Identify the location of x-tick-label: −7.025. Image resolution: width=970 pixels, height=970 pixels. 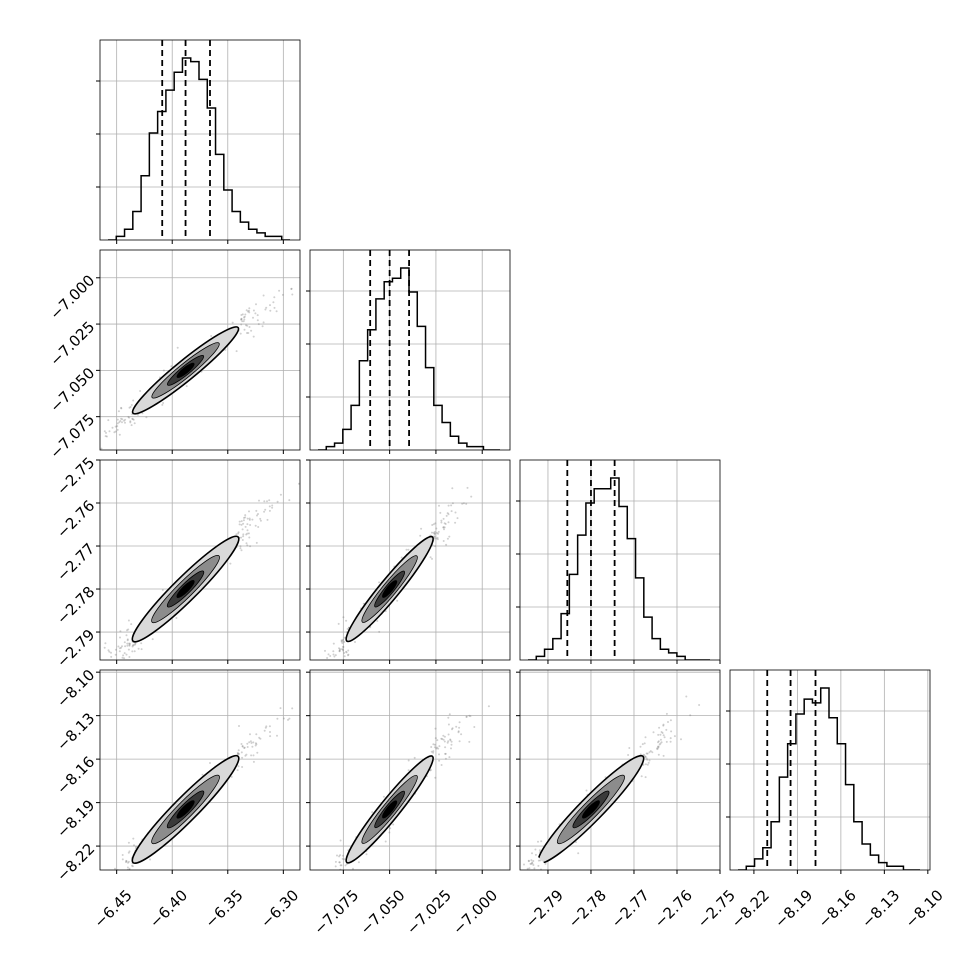
(429, 912).